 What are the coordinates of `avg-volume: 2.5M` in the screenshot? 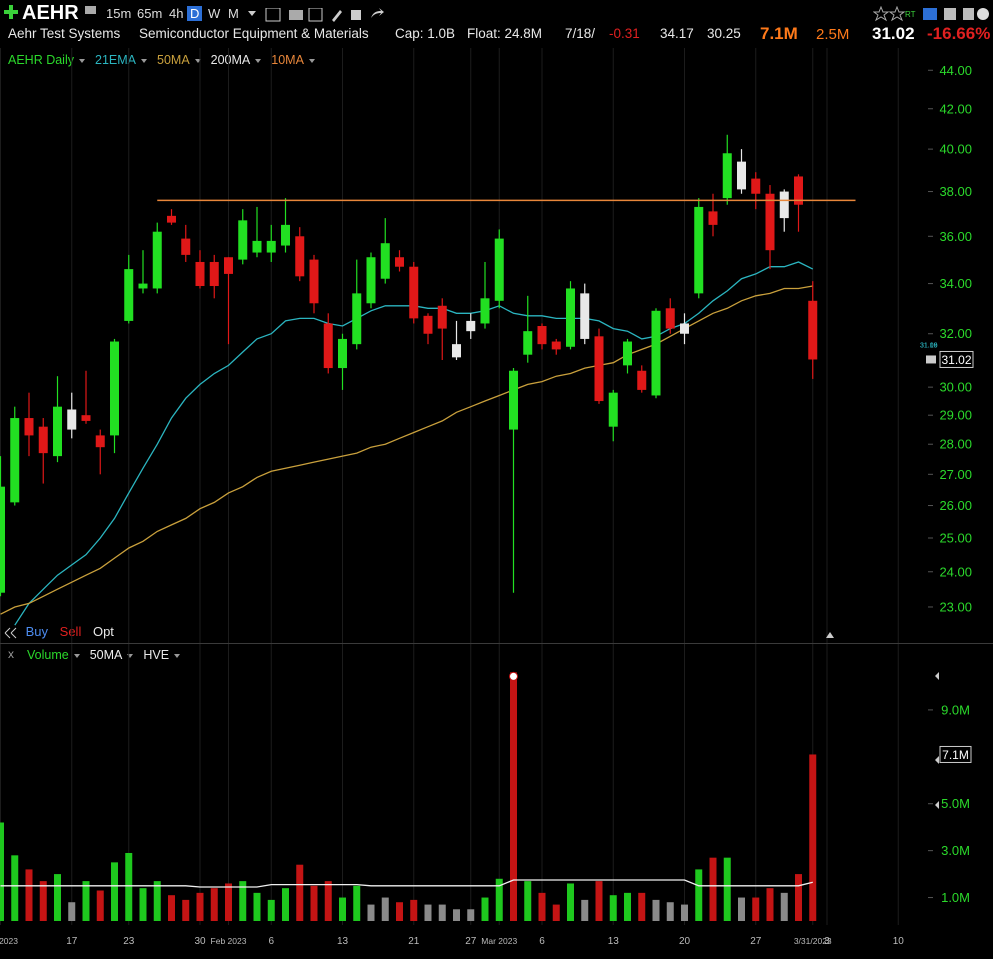 It's located at (833, 34).